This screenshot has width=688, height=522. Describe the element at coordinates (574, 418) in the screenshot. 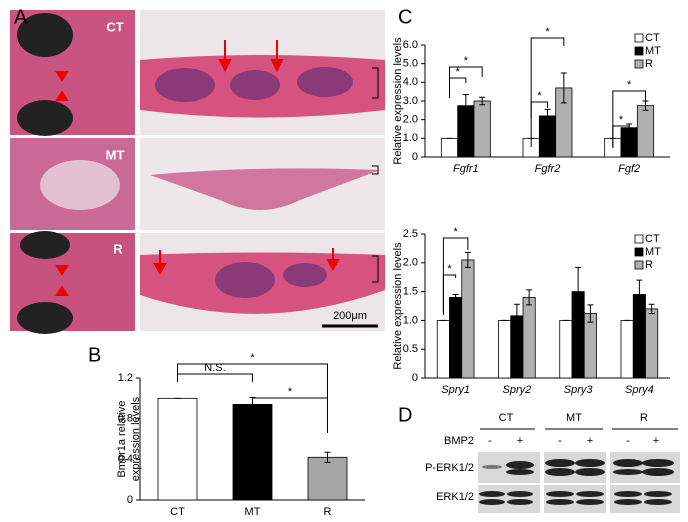

I see `group-label: MT` at that location.